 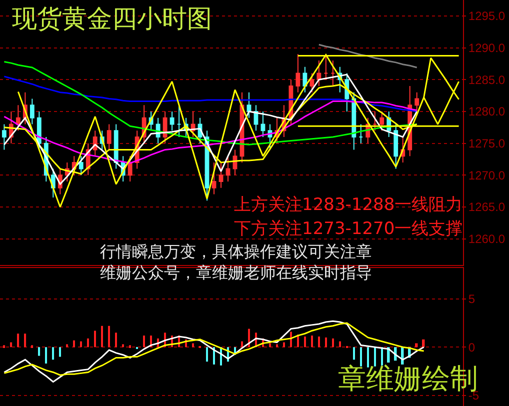 I want to click on y-tick-label: 1290.0, so click(x=487, y=47).